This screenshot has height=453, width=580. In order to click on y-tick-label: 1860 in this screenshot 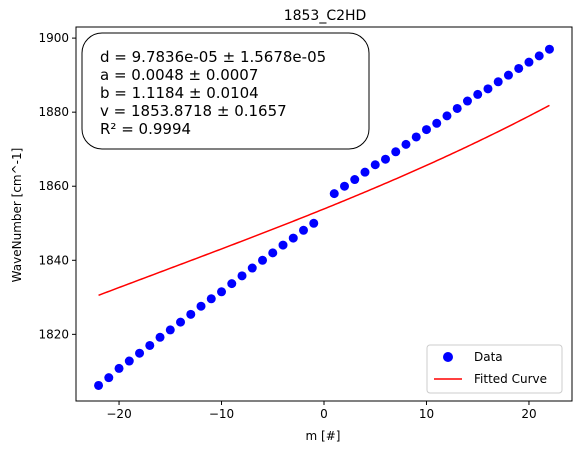, I will do `click(53, 186)`.